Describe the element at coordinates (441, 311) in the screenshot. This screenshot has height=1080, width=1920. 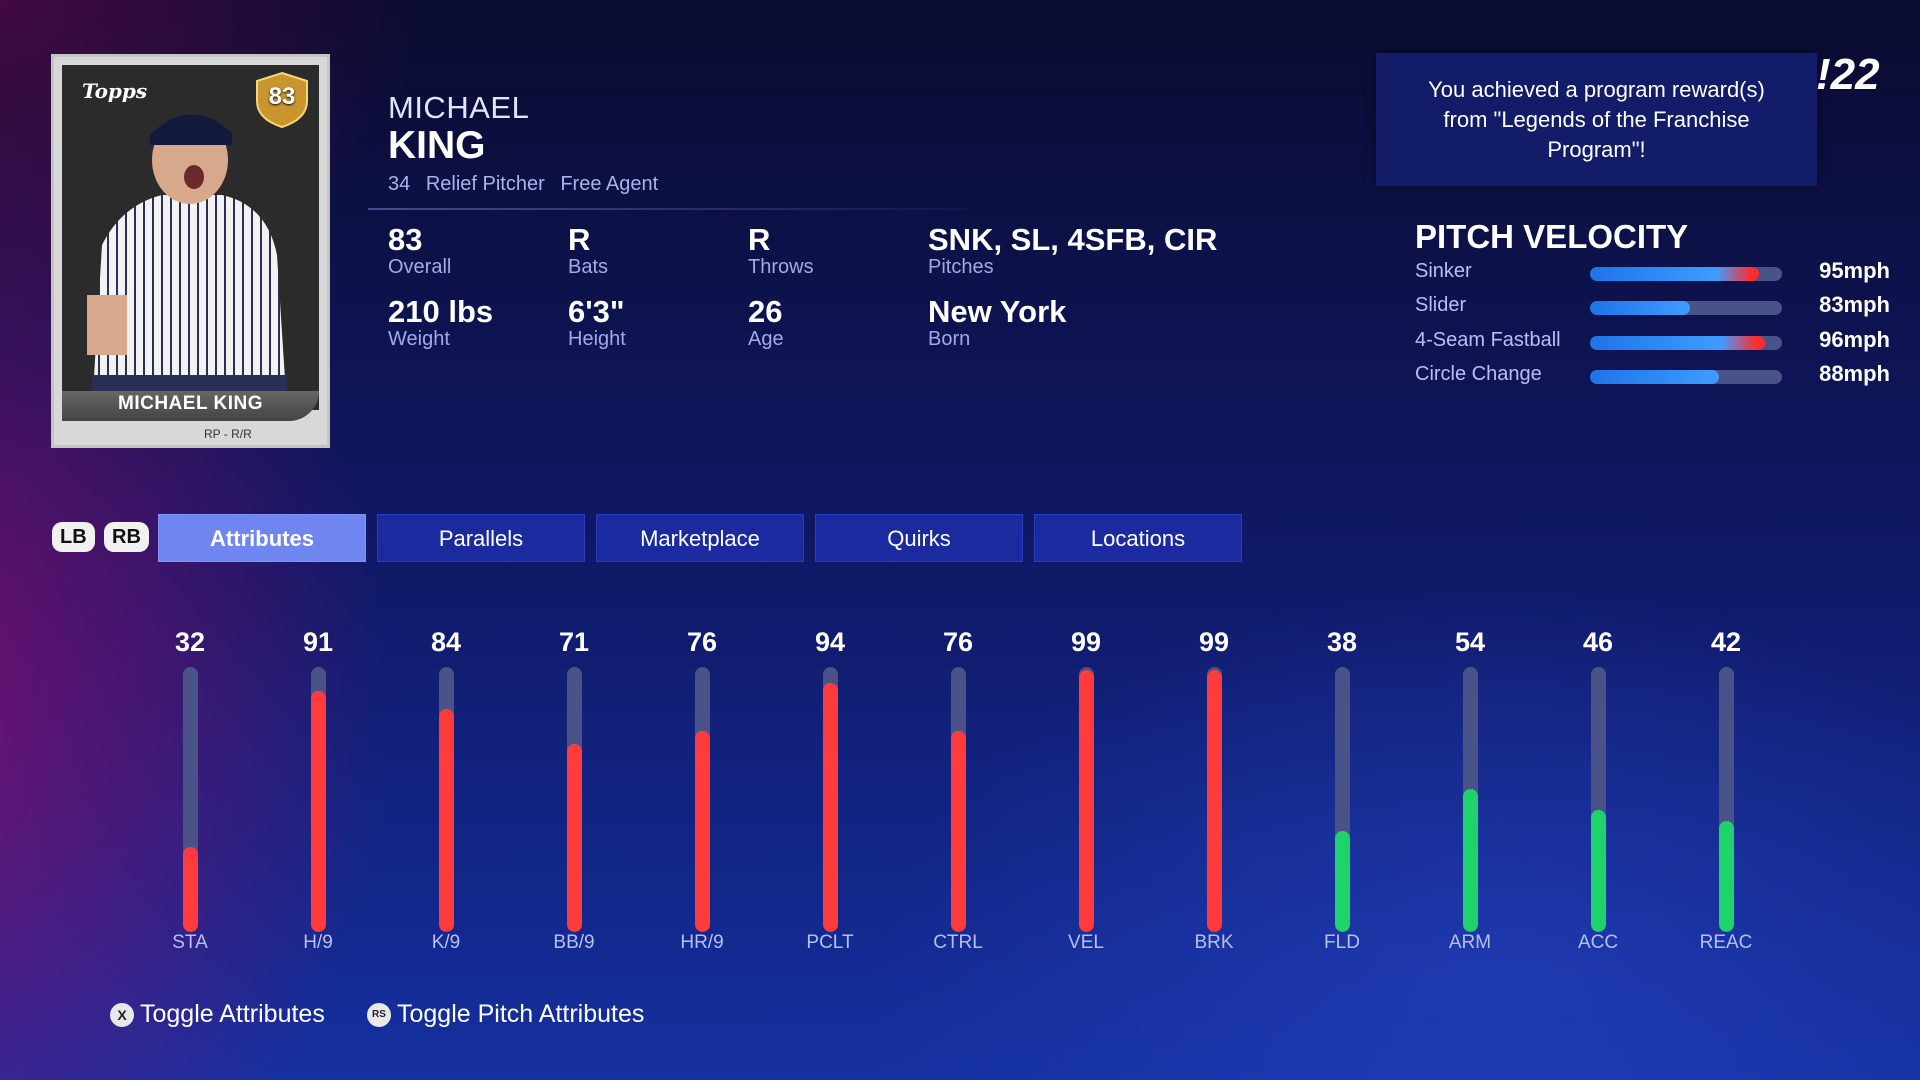
I see `stat-value: 210 lbs` at that location.